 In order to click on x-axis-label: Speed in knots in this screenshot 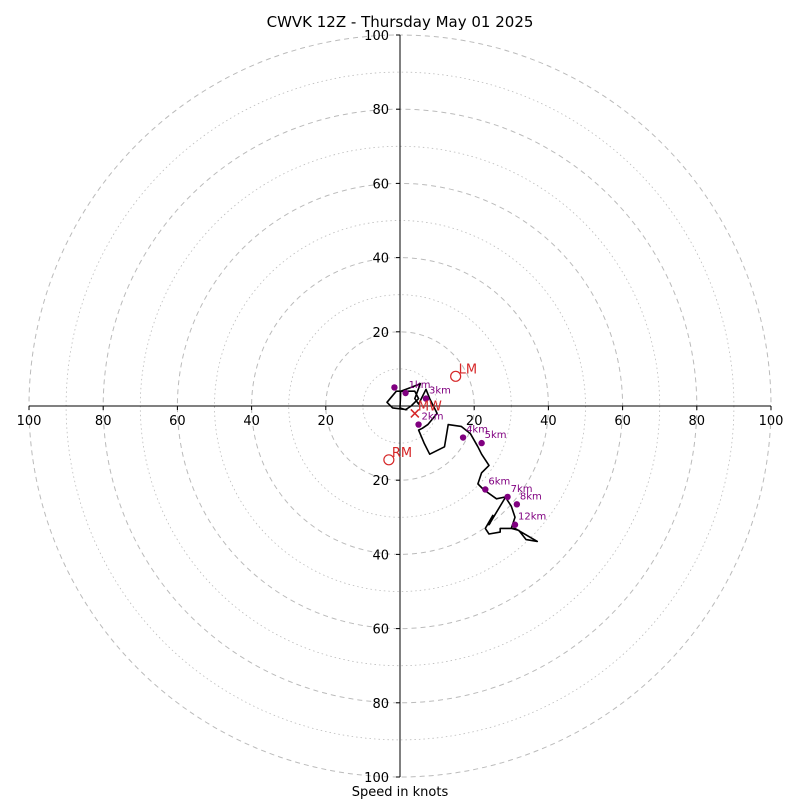, I will do `click(400, 792)`.